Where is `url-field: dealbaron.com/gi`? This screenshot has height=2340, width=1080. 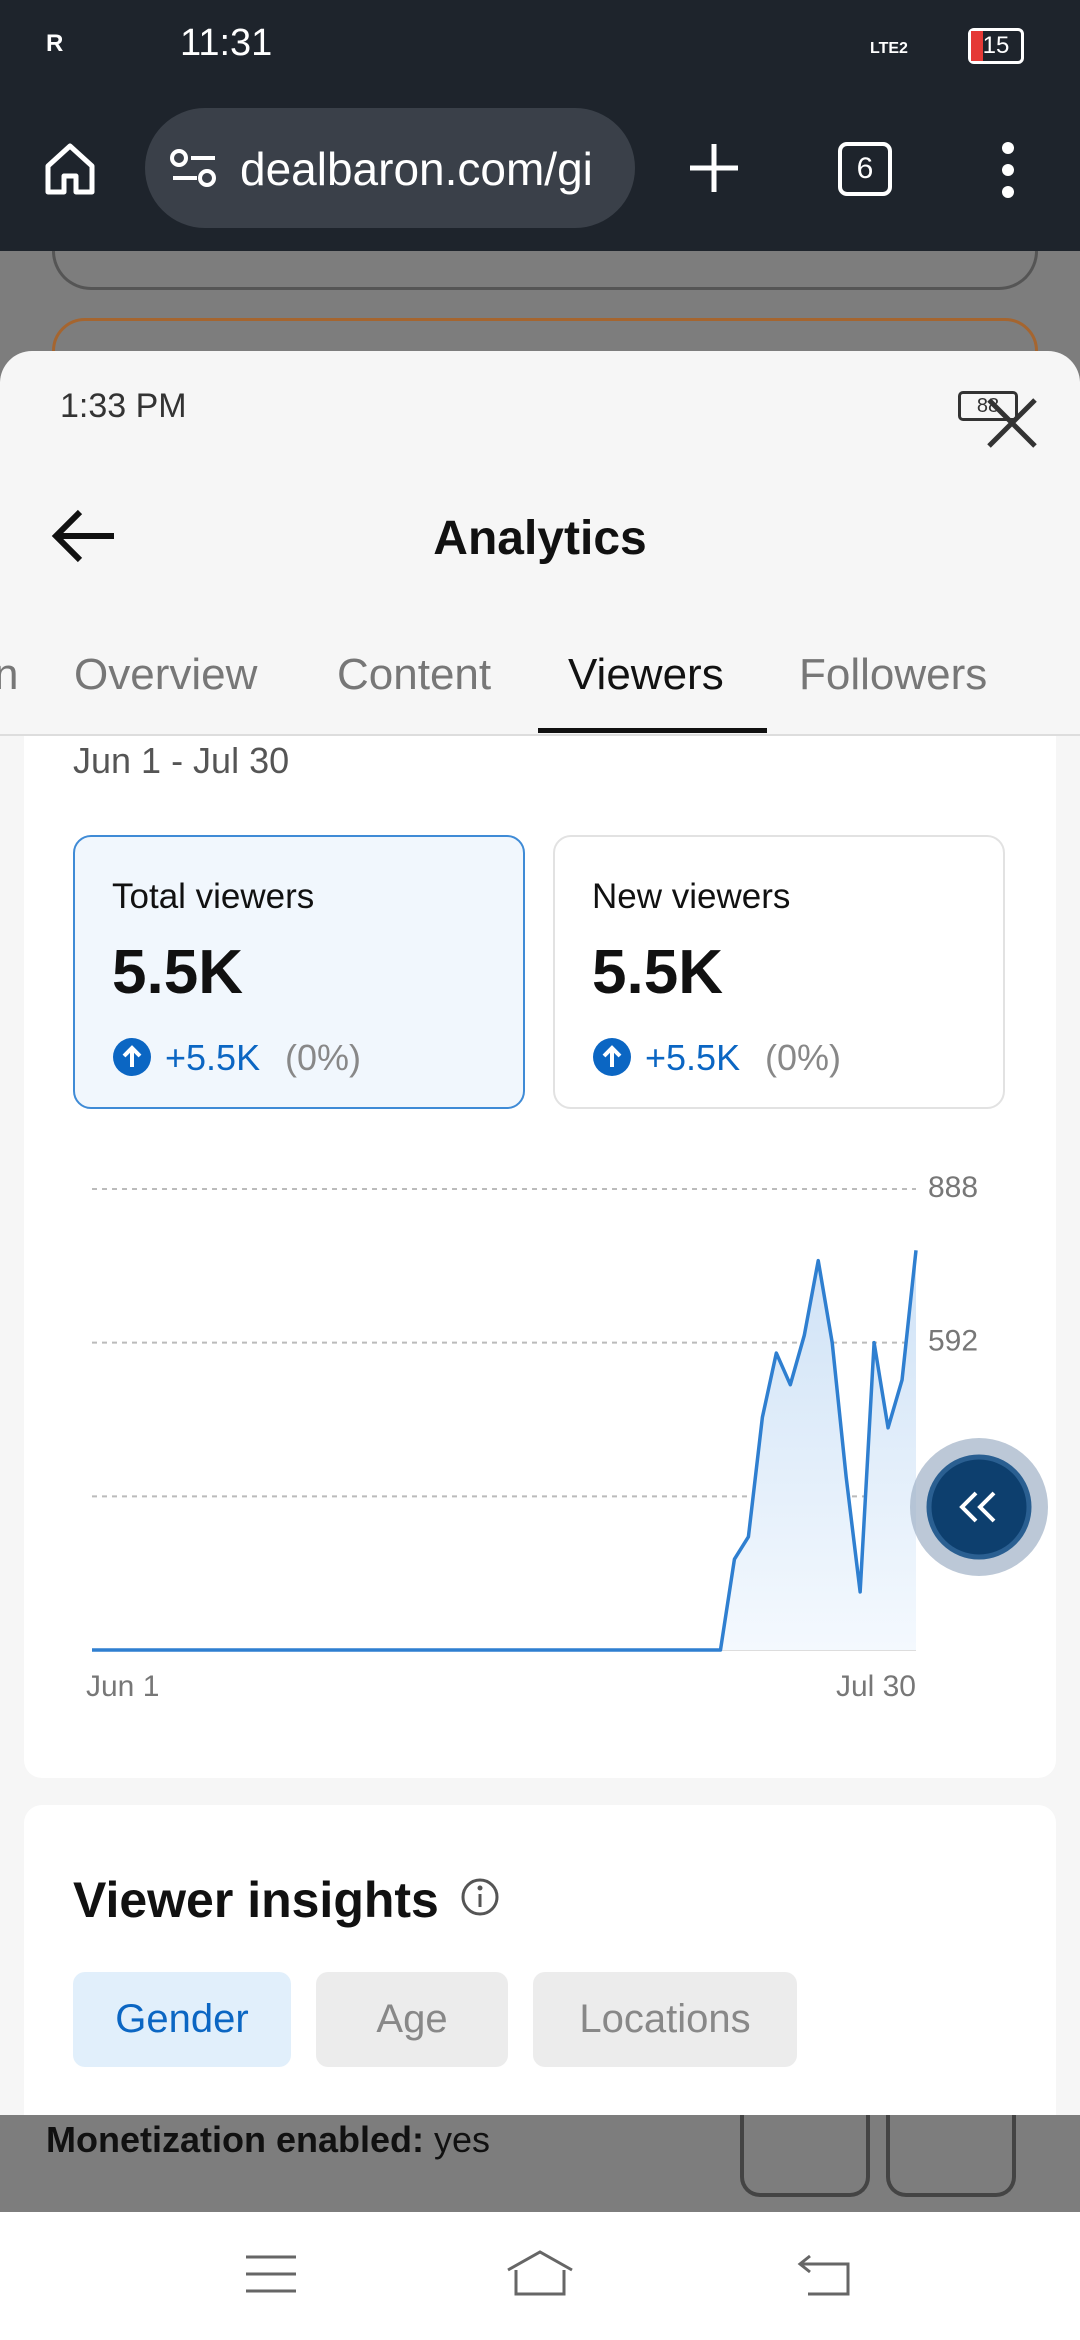
url-field: dealbaron.com/gi is located at coordinates (390, 168).